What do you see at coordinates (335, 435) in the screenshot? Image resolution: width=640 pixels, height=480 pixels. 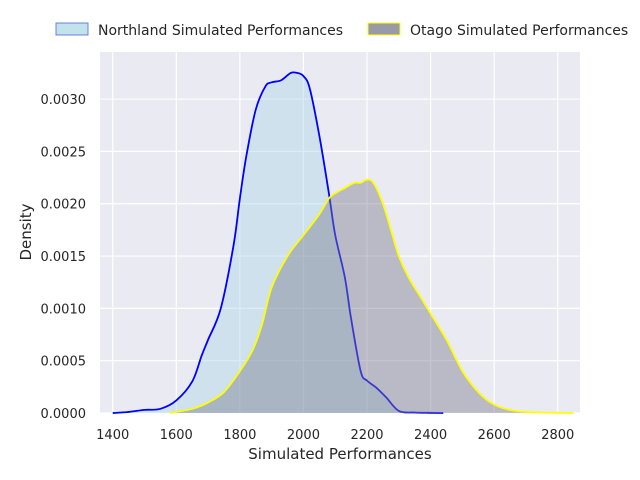 I see `x-tick-labels: 1400 1600 1800 2000 2200 2400 2600 2800` at bounding box center [335, 435].